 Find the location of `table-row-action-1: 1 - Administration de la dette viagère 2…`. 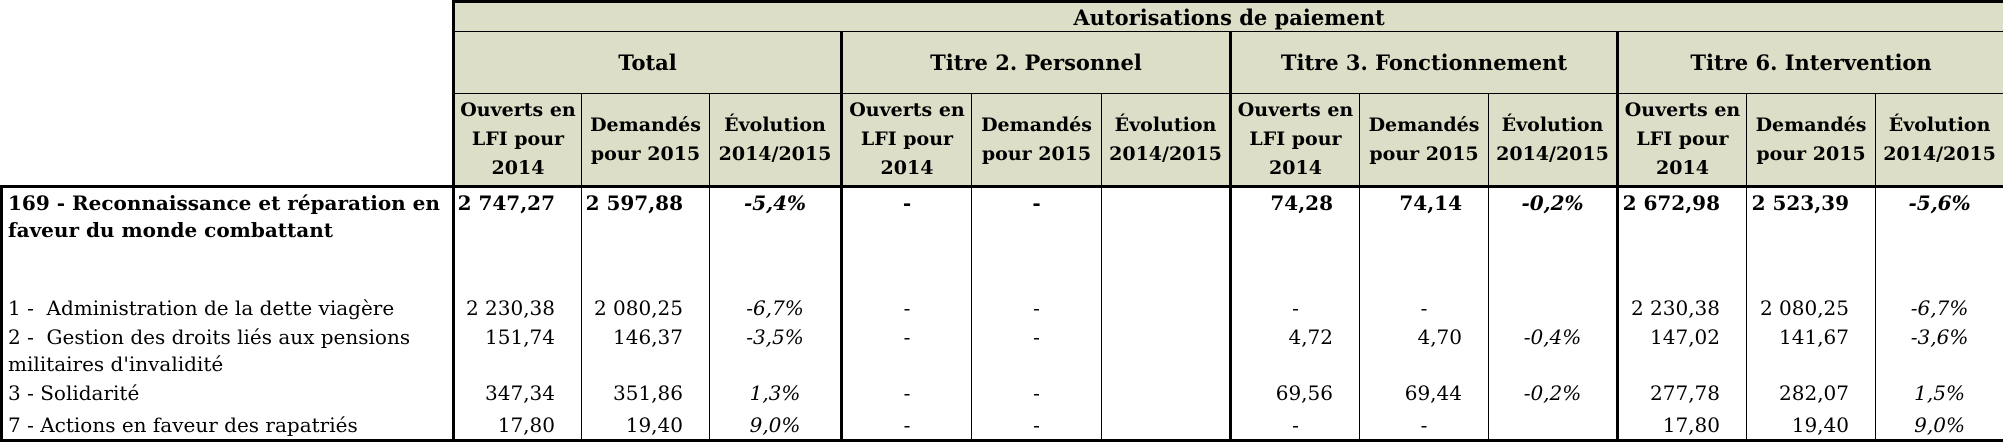

table-row-action-1: 1 - Administration de la dette viagère 2… is located at coordinates (1001, 307).